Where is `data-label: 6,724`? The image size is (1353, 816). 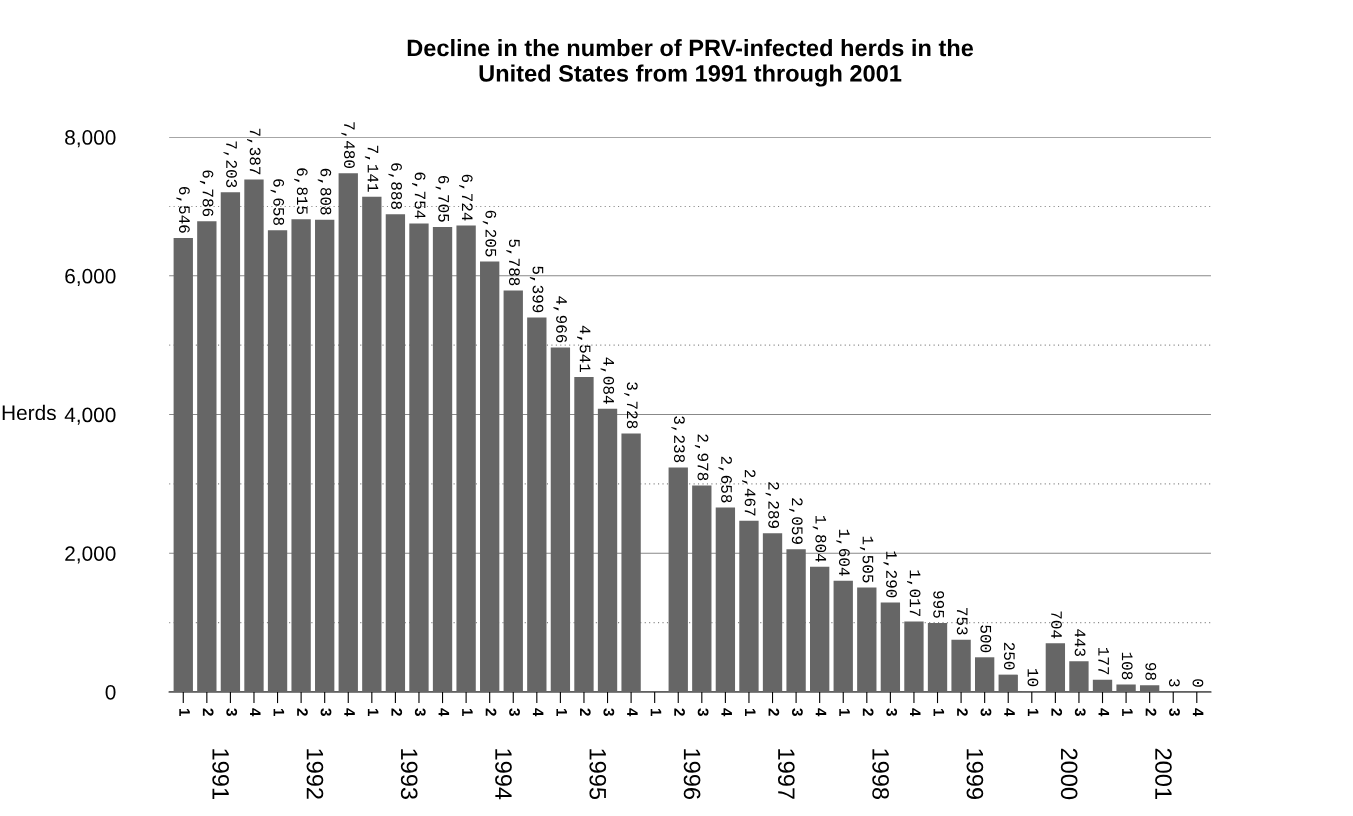 data-label: 6,724 is located at coordinates (466, 197).